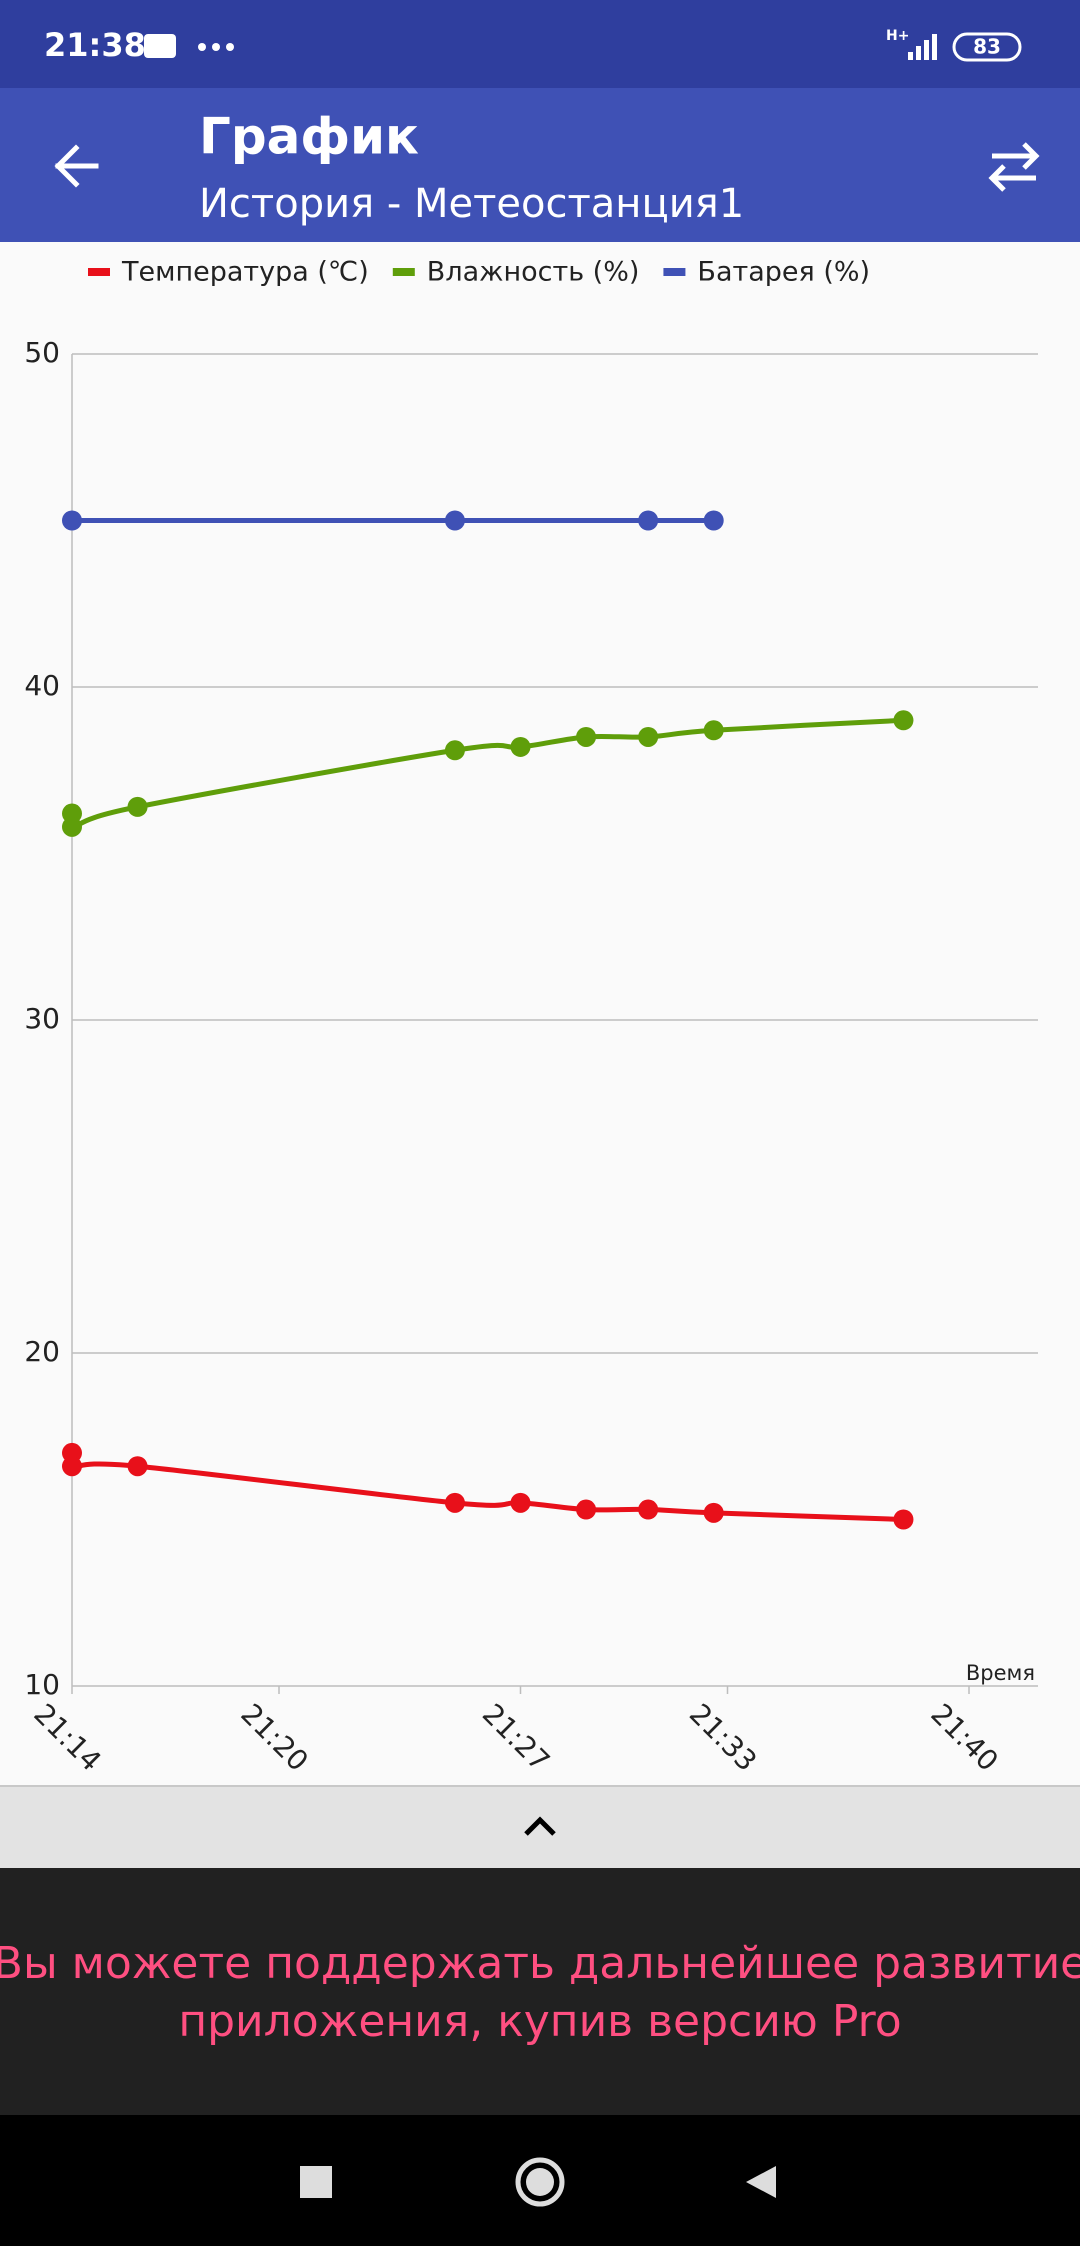  I want to click on back-nav-button, so click(761, 2182).